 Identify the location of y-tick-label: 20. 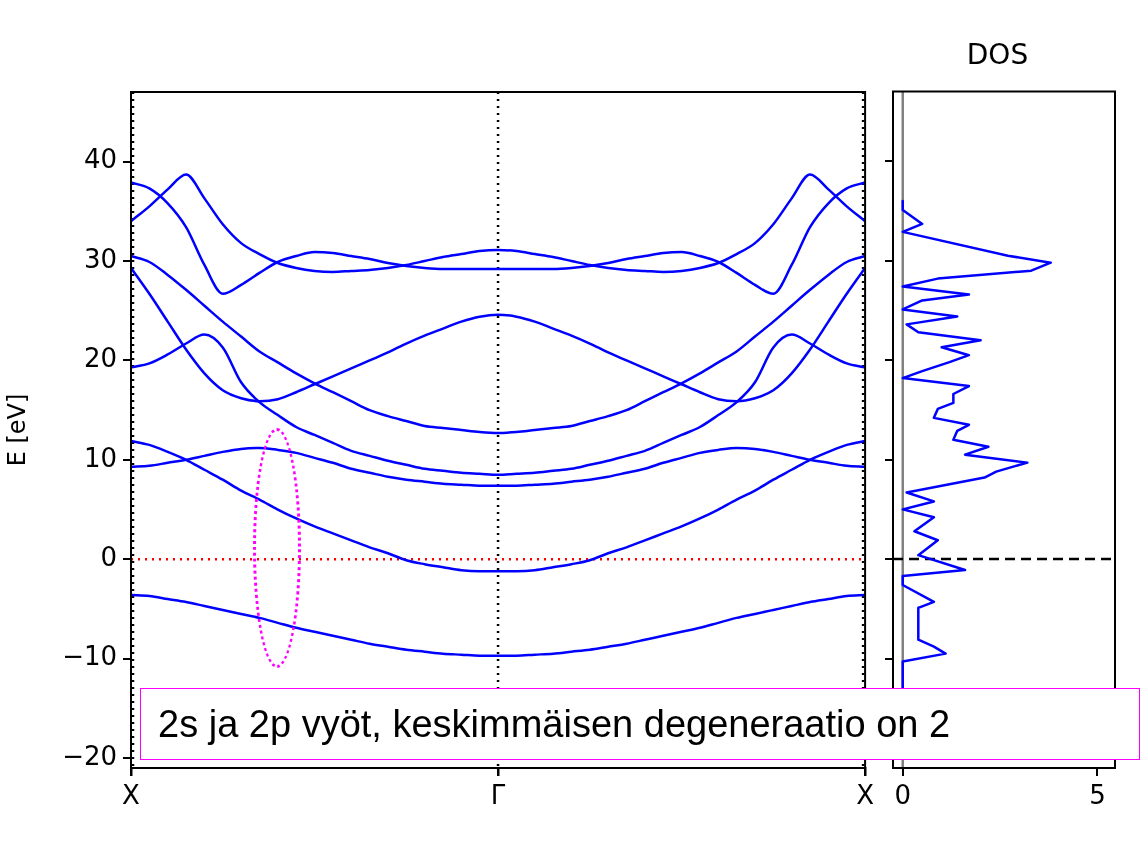
(100, 358).